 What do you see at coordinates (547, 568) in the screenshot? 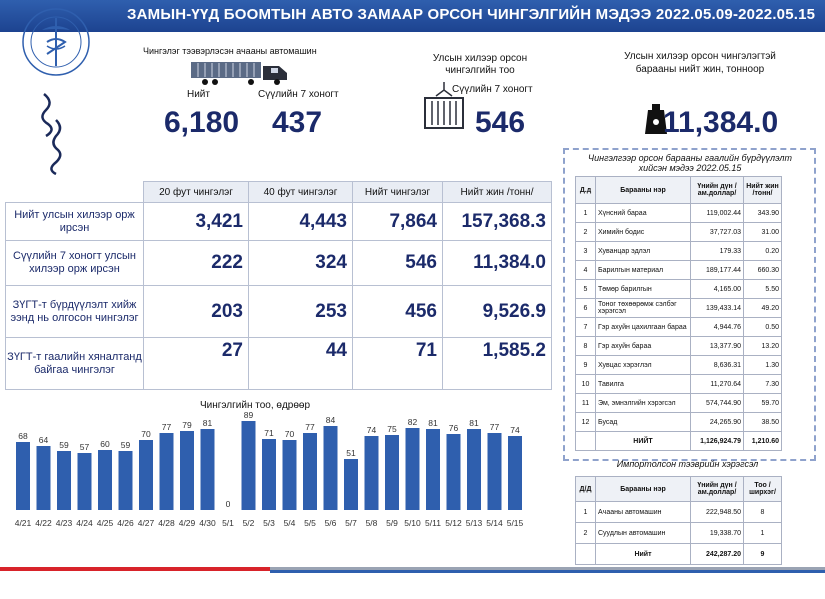
I see `footer-gray-line` at bounding box center [547, 568].